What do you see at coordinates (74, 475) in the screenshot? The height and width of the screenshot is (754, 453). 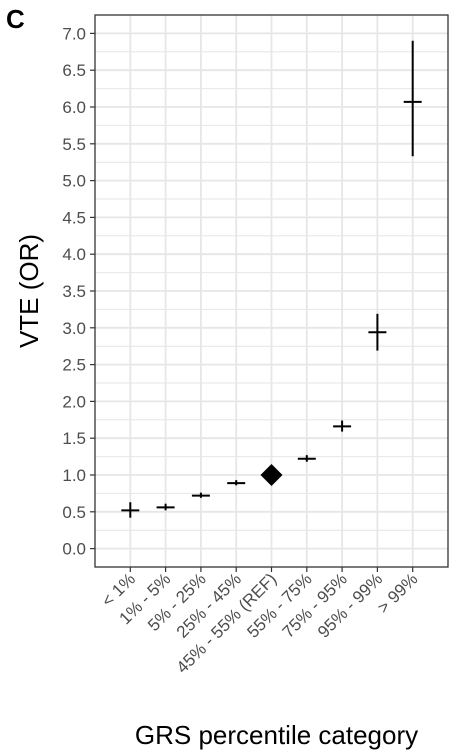 I see `y-tick-label: 1.0` at bounding box center [74, 475].